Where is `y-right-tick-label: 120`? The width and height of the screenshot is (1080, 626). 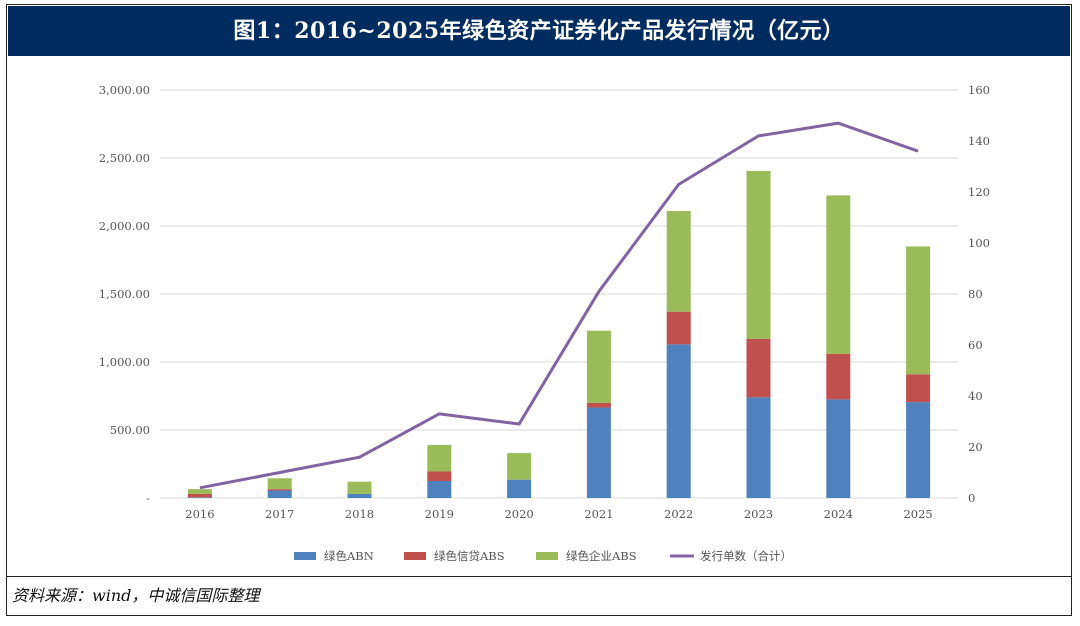
y-right-tick-label: 120 is located at coordinates (979, 192).